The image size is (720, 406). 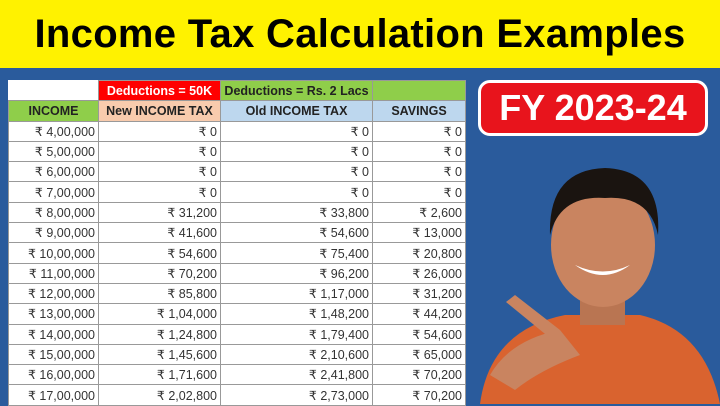 What do you see at coordinates (53, 395) in the screenshot?
I see `cell-income: ₹ 17,00,000` at bounding box center [53, 395].